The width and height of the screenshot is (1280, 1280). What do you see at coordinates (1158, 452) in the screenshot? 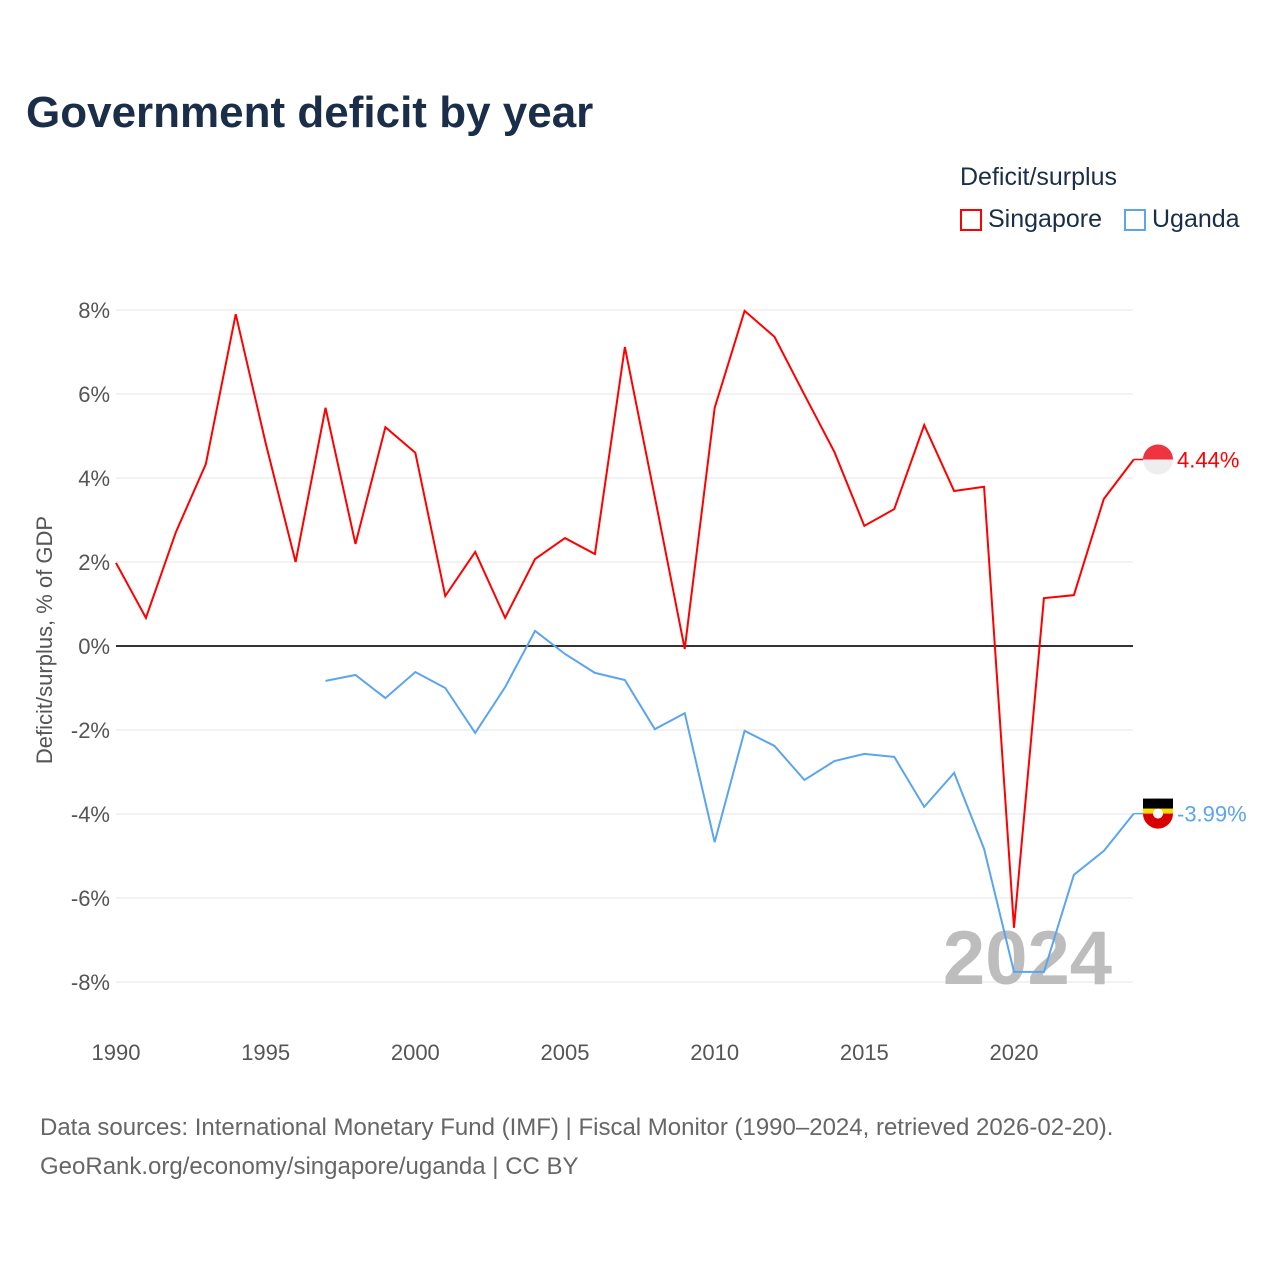
I see `flag-red-half` at bounding box center [1158, 452].